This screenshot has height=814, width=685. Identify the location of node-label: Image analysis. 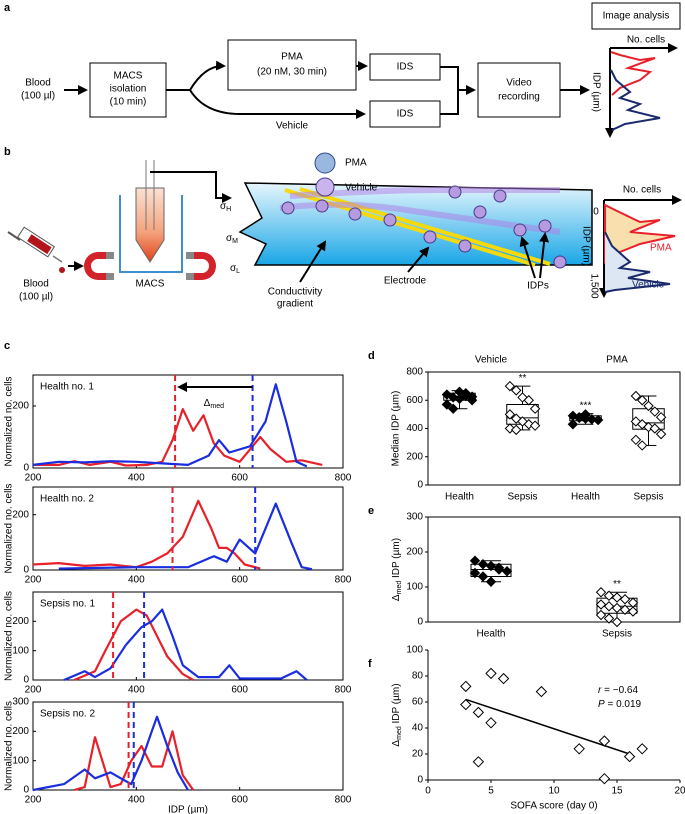
(636, 16).